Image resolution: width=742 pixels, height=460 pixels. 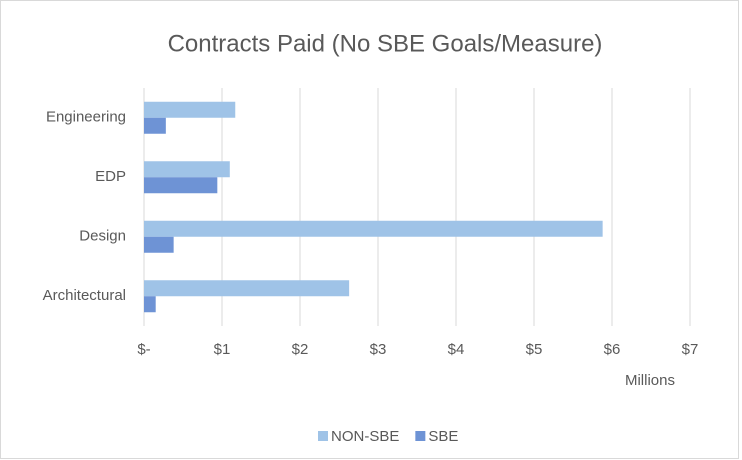 What do you see at coordinates (84, 295) in the screenshot?
I see `y-tick-label: Architectural` at bounding box center [84, 295].